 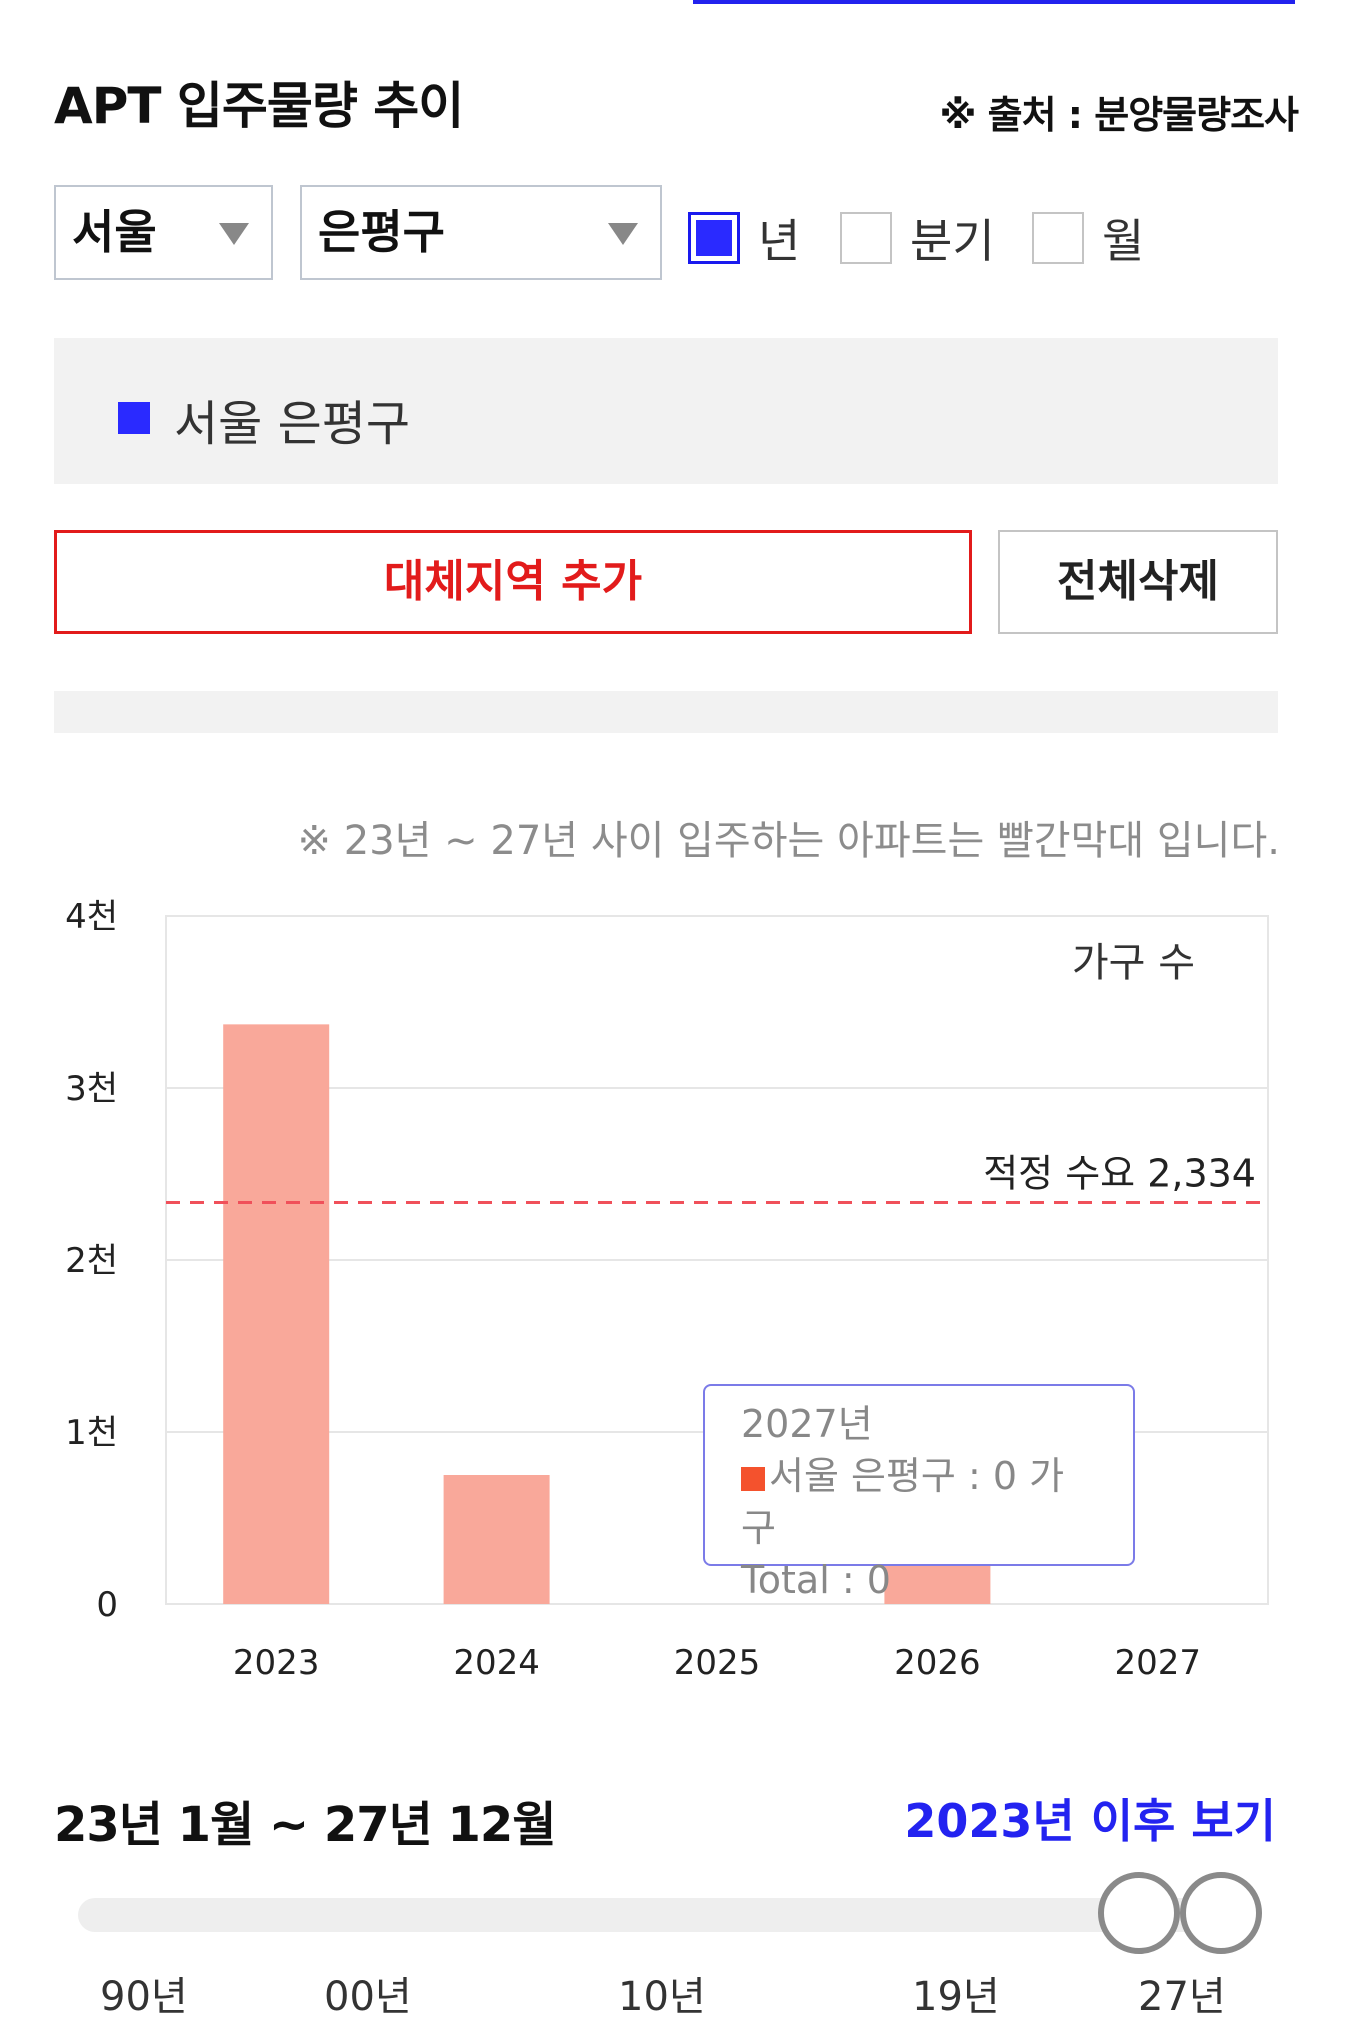 I want to click on add-region-button: 대체지역 추가, so click(x=513, y=582).